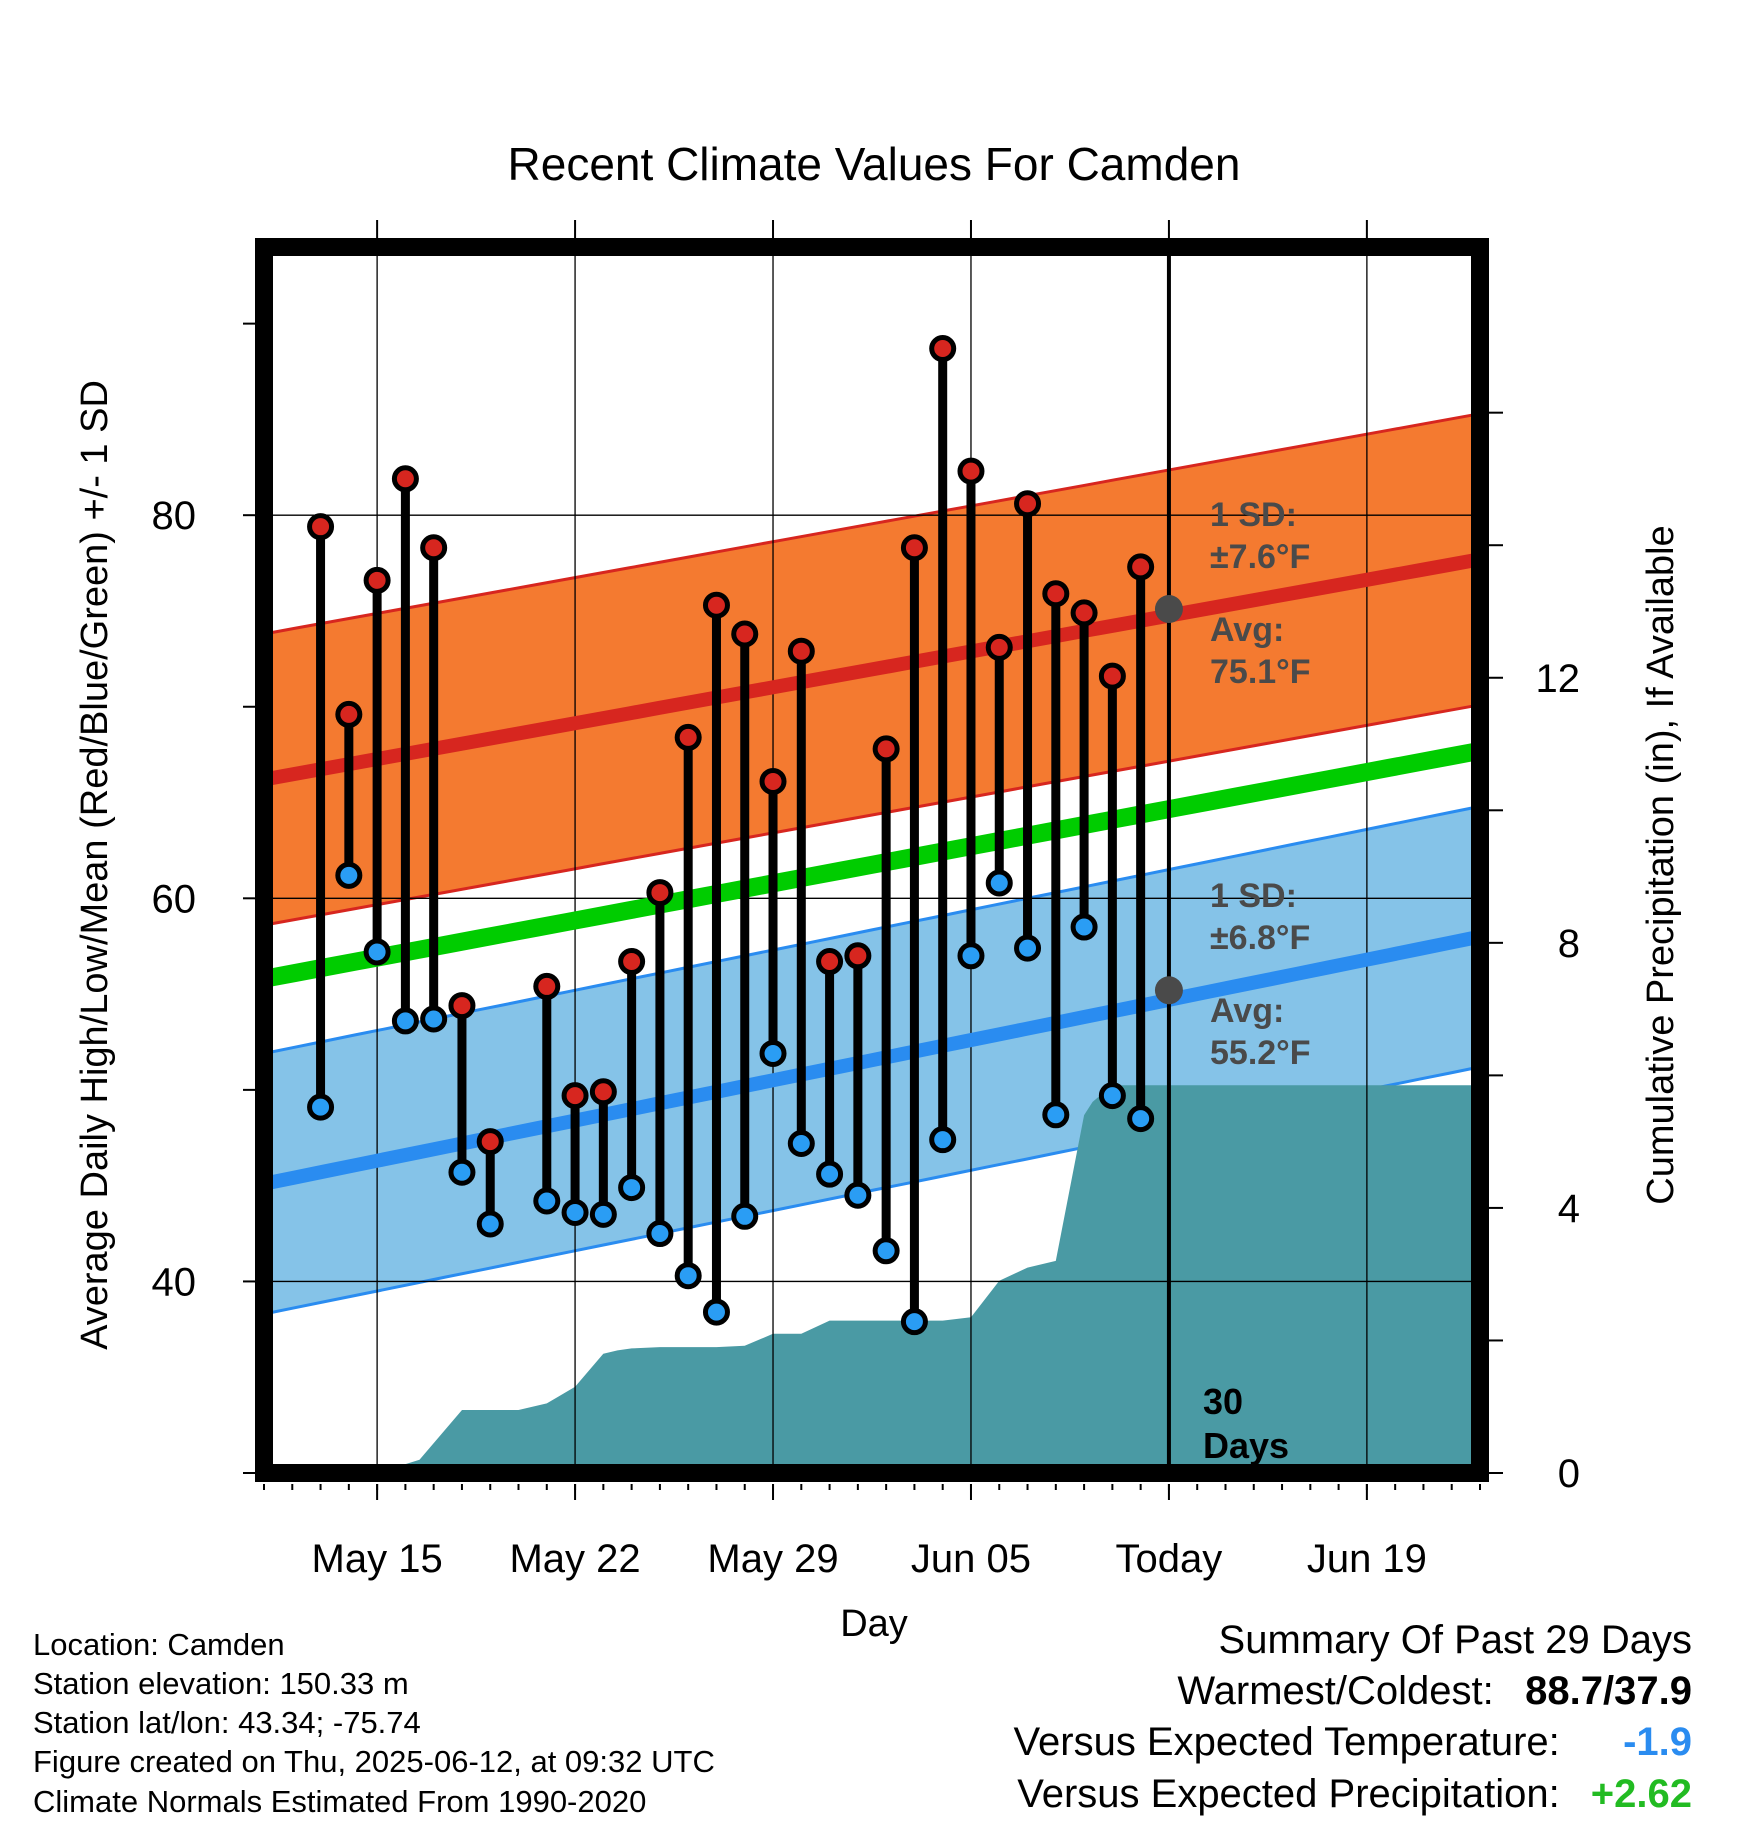 The height and width of the screenshot is (1828, 1748). Describe the element at coordinates (174, 899) in the screenshot. I see `y-tick-label: 60` at that location.